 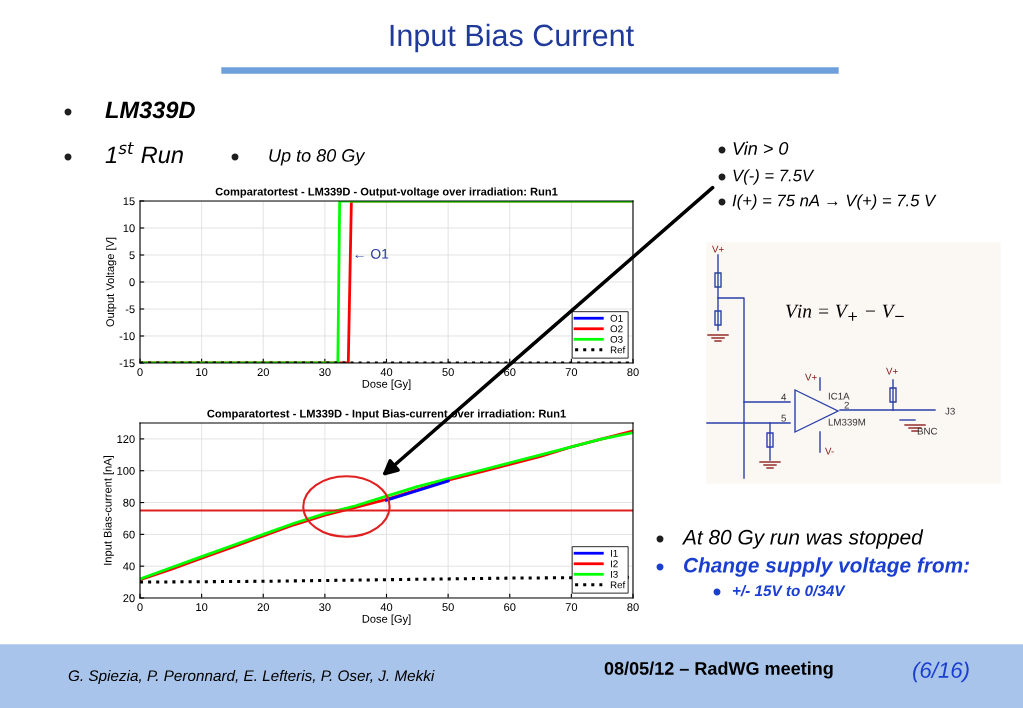 What do you see at coordinates (130, 309) in the screenshot?
I see `y-tick-label: -5` at bounding box center [130, 309].